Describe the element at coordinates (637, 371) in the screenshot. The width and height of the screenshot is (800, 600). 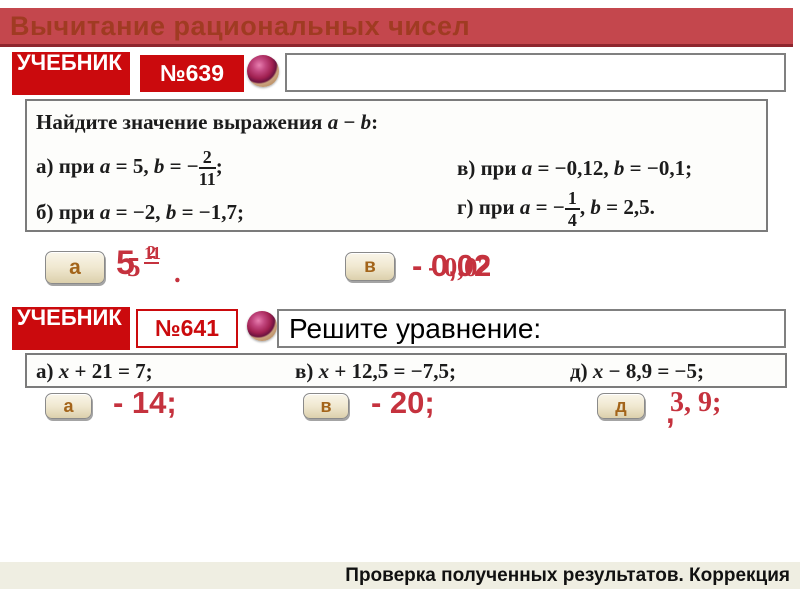
I see `equation-d: д) x − 8,9 = −5;` at that location.